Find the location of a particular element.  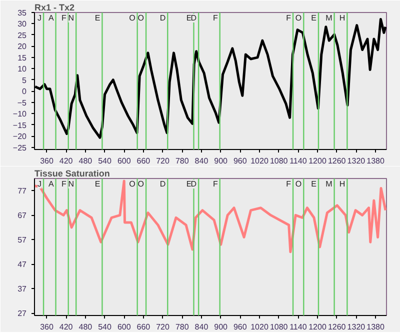

y-tick-label: 0 is located at coordinates (25, 91).